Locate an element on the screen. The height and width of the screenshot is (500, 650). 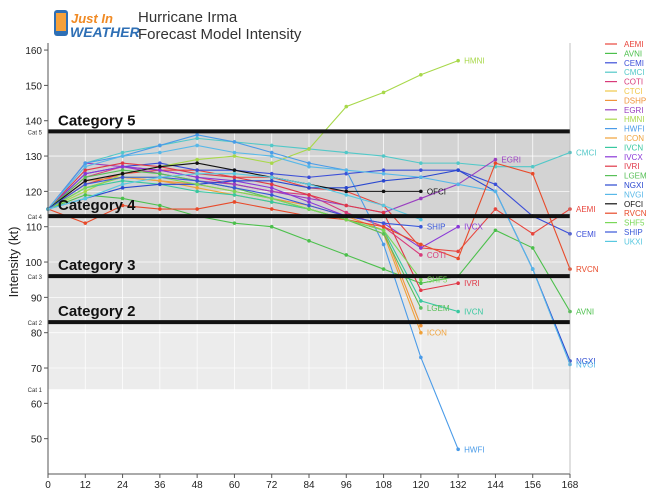
y-tick-label: 160 is located at coordinates (33, 51).